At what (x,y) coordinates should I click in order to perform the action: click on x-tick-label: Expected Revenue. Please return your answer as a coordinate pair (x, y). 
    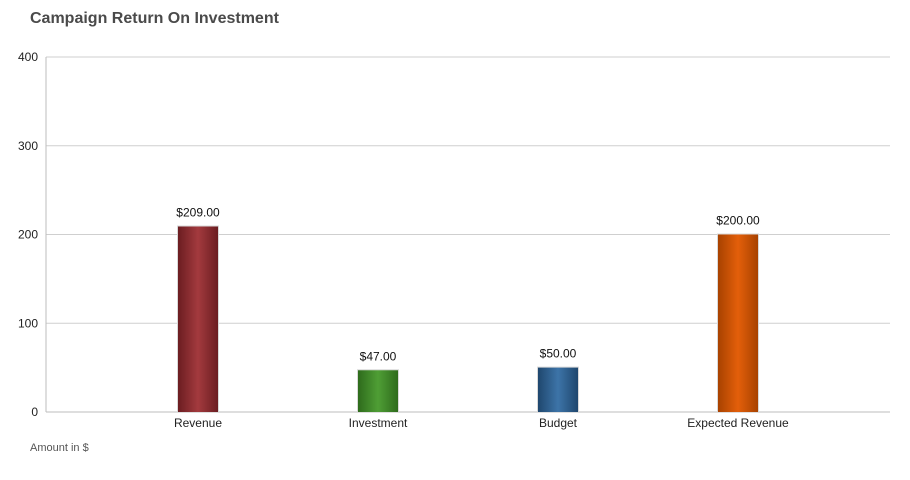
    Looking at the image, I should click on (738, 423).